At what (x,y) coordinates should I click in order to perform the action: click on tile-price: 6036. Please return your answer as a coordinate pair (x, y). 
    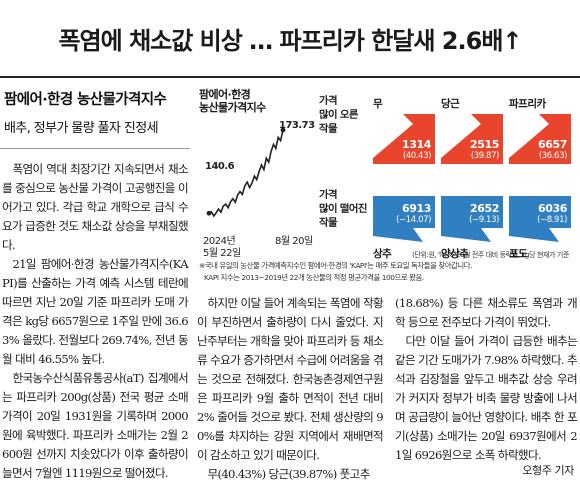
    Looking at the image, I should click on (552, 208).